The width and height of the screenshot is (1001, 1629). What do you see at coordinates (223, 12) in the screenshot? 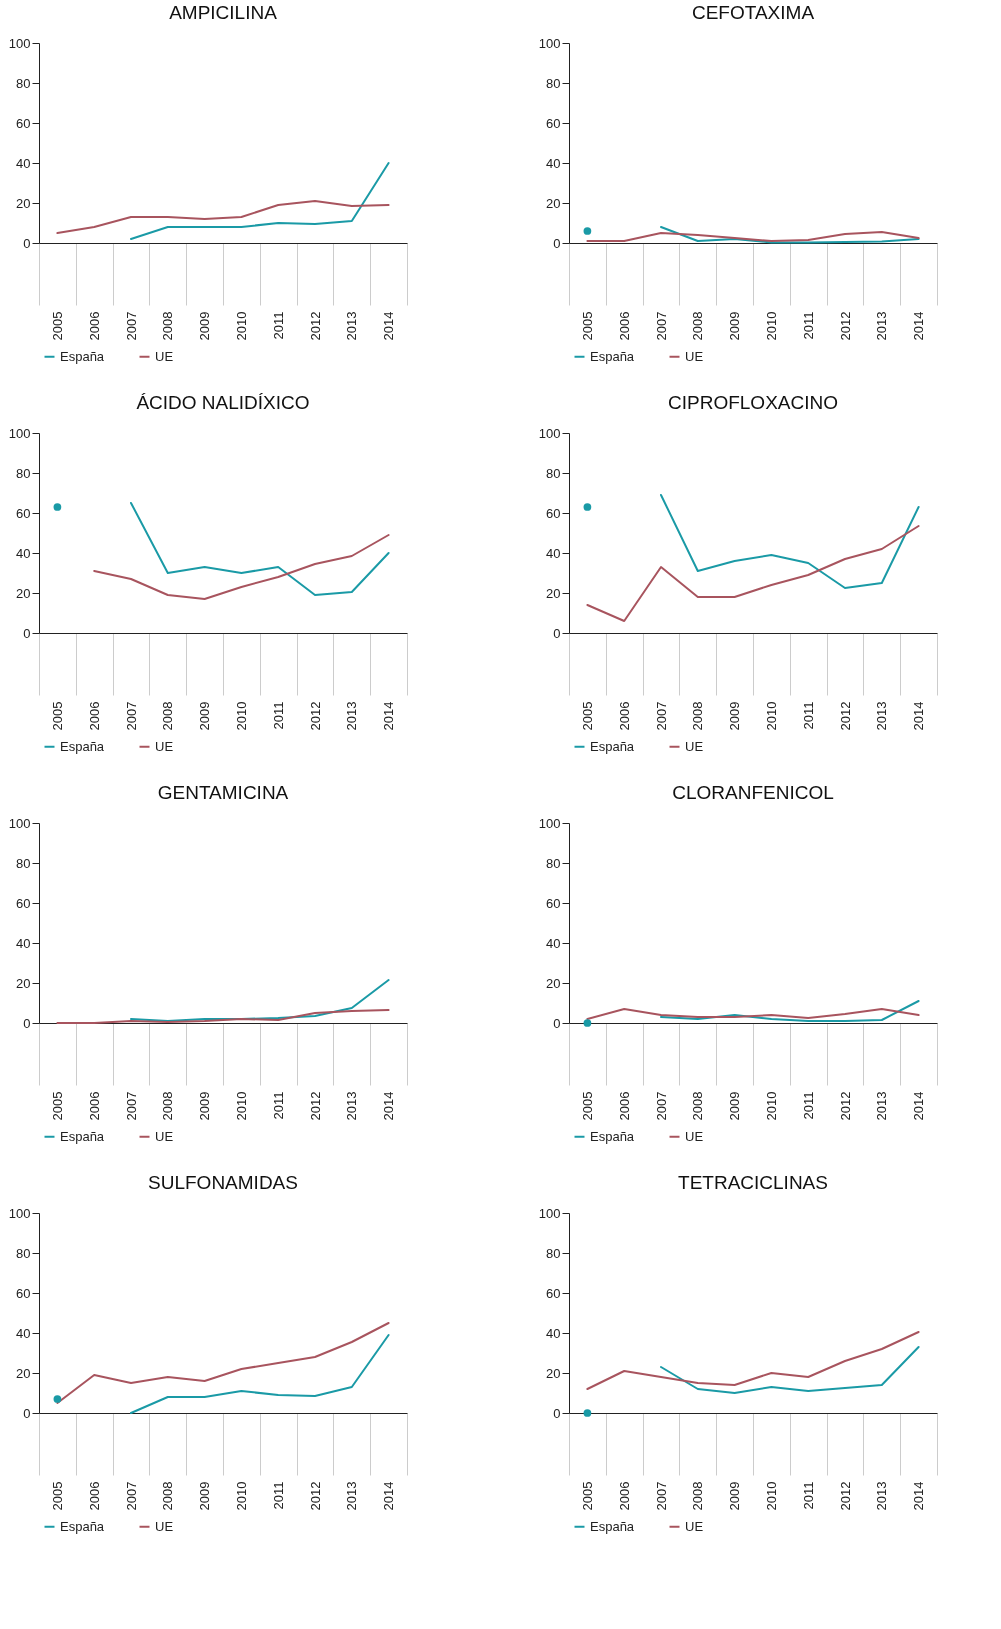
I see `chart-title: AMPICILINA` at bounding box center [223, 12].